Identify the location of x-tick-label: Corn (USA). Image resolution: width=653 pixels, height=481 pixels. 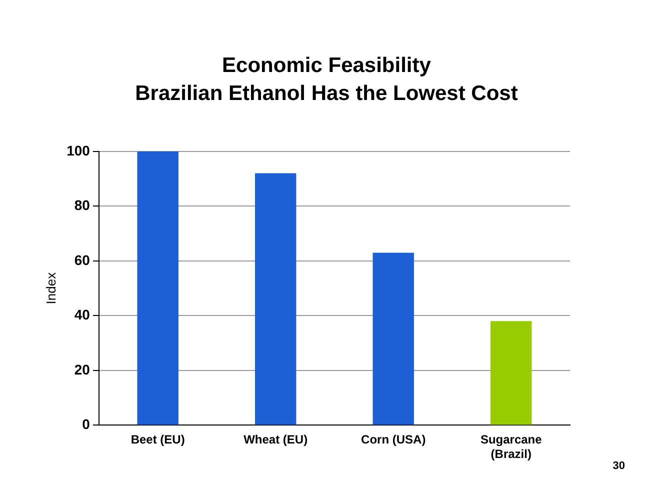
(393, 439).